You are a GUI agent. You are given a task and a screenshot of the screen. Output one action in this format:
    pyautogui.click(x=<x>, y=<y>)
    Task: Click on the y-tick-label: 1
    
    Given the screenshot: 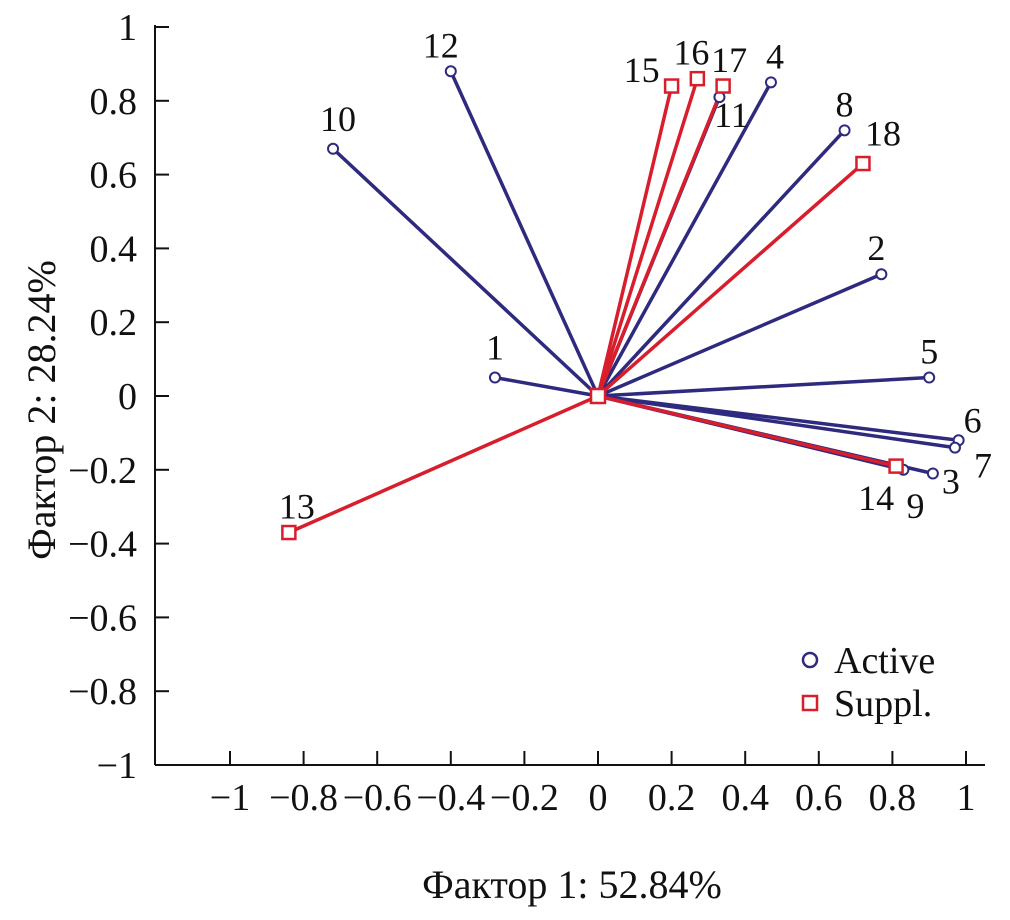 What is the action you would take?
    pyautogui.click(x=127, y=28)
    